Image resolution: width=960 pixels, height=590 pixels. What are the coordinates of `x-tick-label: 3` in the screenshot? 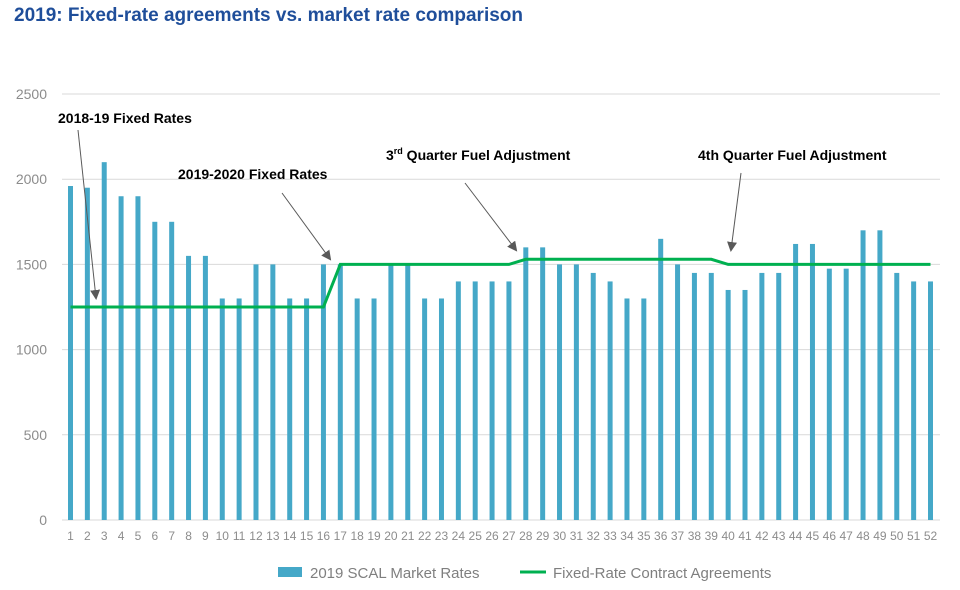 It's located at (104, 536).